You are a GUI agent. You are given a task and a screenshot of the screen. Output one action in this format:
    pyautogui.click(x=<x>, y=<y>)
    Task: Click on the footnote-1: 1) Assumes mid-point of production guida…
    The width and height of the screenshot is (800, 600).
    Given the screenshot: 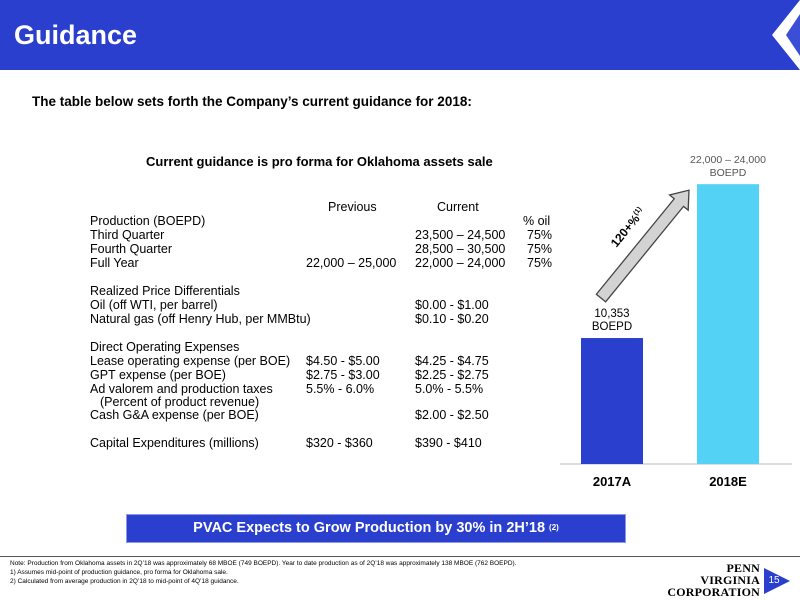 What is the action you would take?
    pyautogui.click(x=119, y=572)
    